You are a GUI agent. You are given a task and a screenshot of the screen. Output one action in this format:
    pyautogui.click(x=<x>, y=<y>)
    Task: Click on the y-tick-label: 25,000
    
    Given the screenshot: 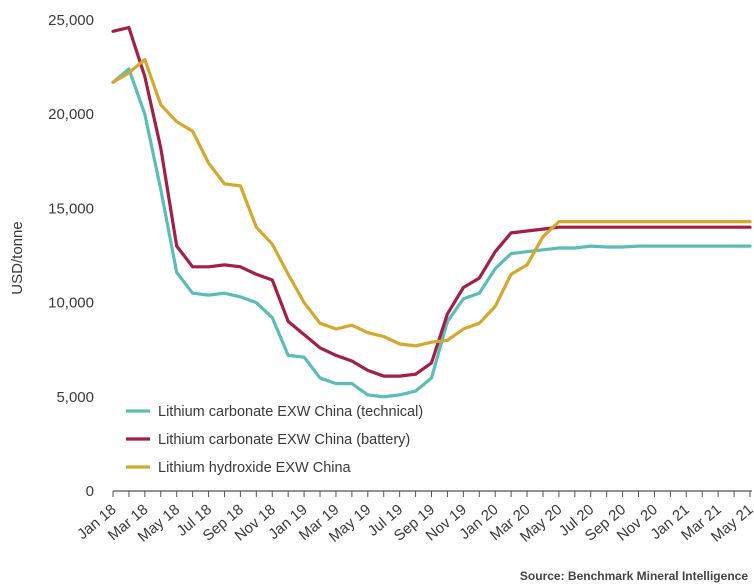 What is the action you would take?
    pyautogui.click(x=71, y=20)
    